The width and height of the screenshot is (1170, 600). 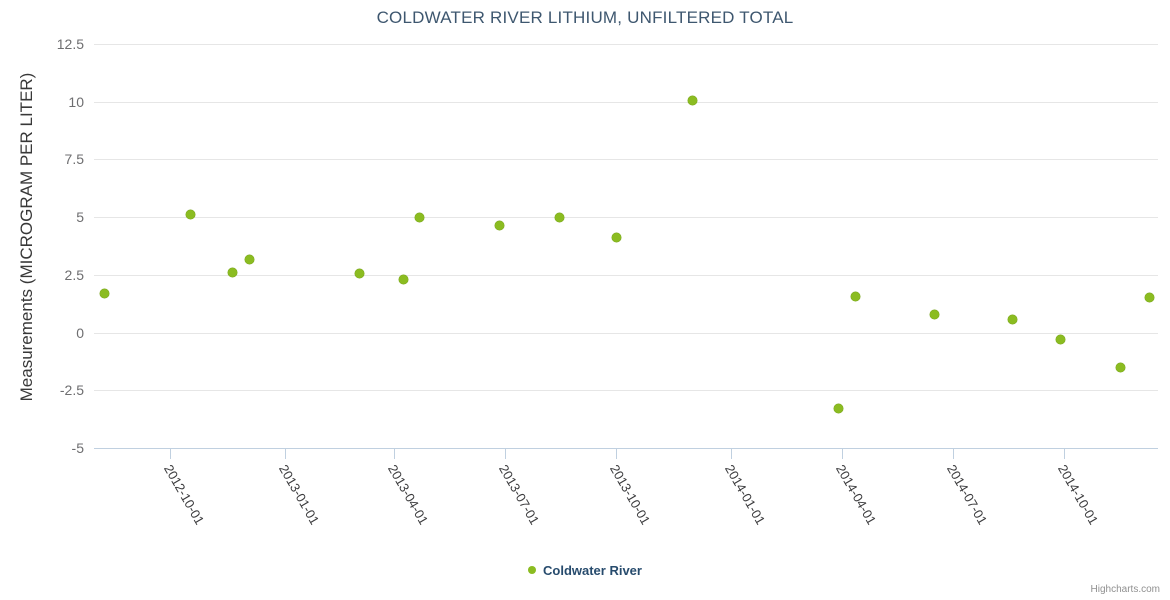 I want to click on y-axis-tick-label: 10, so click(x=76, y=101).